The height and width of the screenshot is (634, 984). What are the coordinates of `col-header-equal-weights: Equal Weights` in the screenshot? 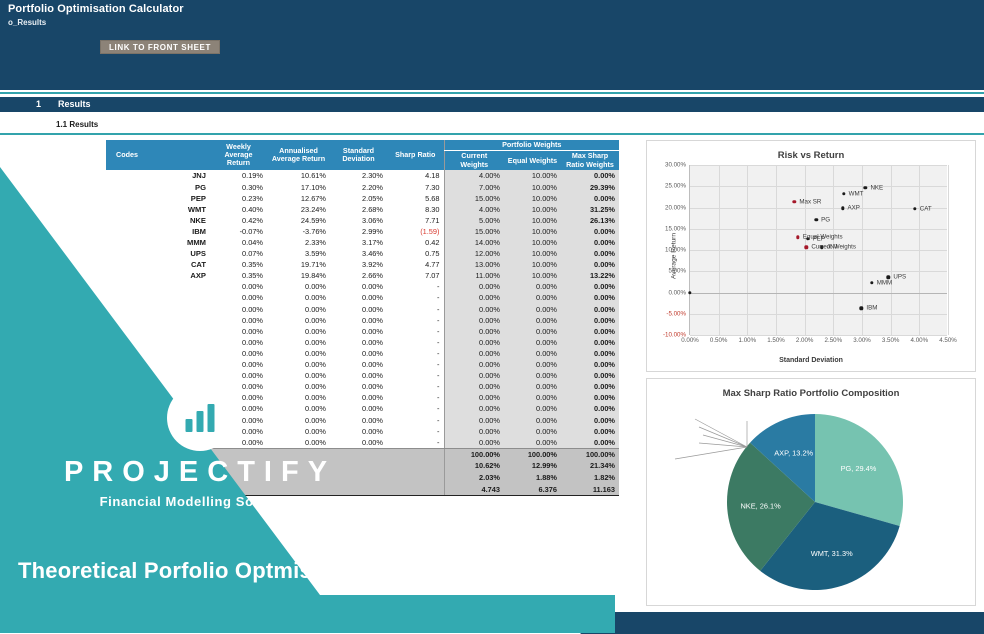 It's located at (532, 160).